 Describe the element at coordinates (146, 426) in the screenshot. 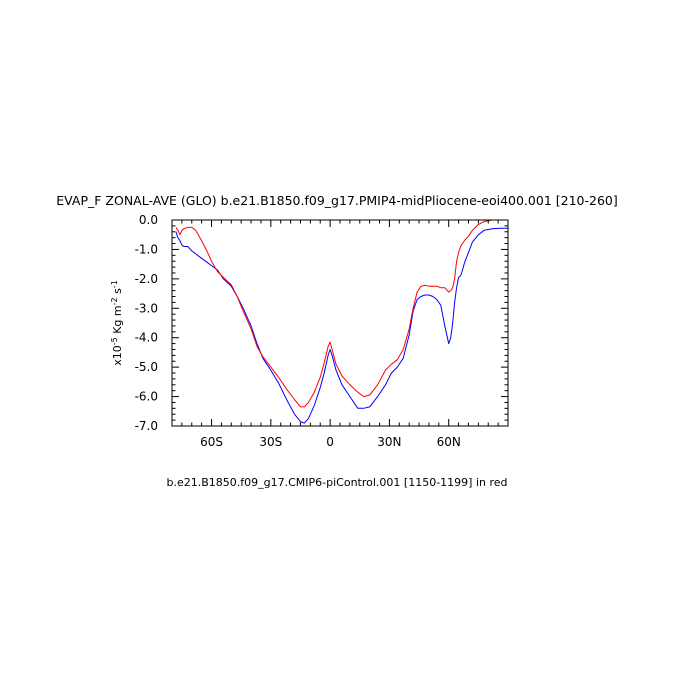

I see `y-tick-label: -7.0` at that location.